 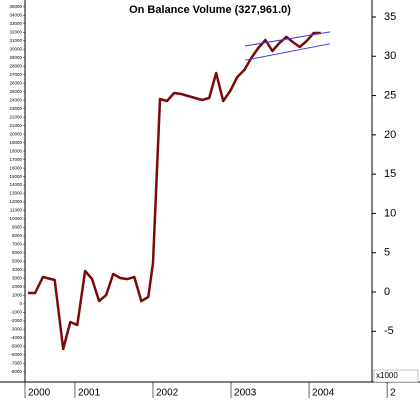 What do you see at coordinates (15, 91) in the screenshot?
I see `y-tick-label: 25000` at bounding box center [15, 91].